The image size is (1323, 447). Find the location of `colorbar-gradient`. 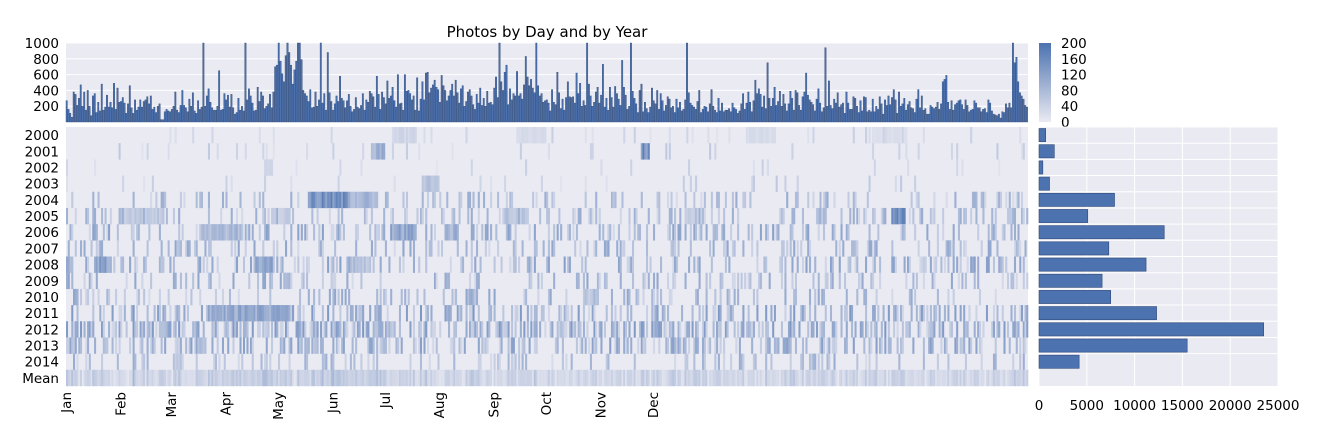

colorbar-gradient is located at coordinates (1045, 82).